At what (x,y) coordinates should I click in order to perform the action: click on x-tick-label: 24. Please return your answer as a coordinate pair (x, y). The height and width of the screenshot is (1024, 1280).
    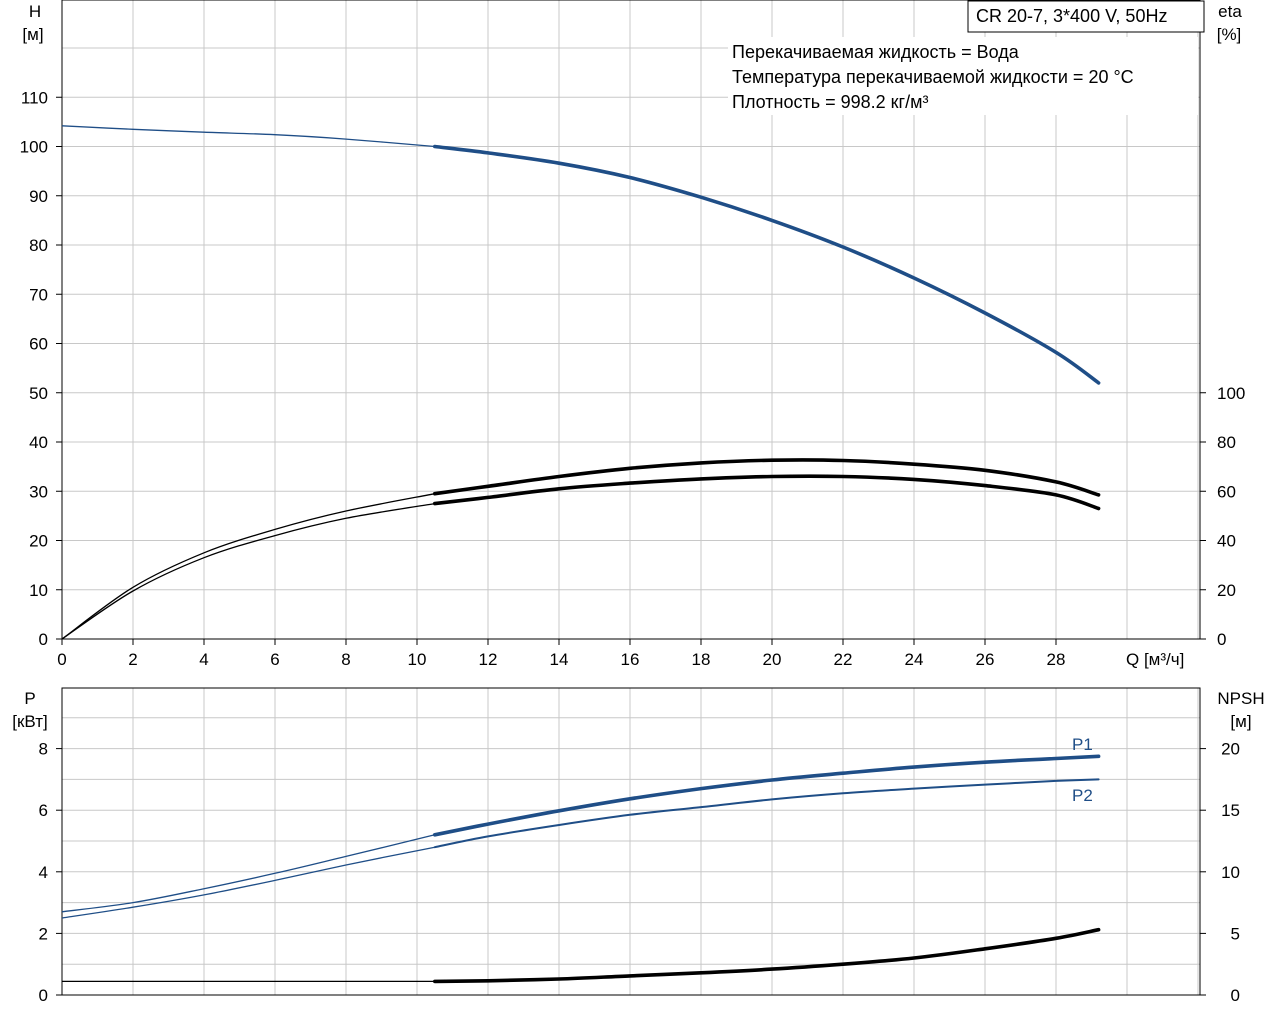
    Looking at the image, I should click on (914, 659).